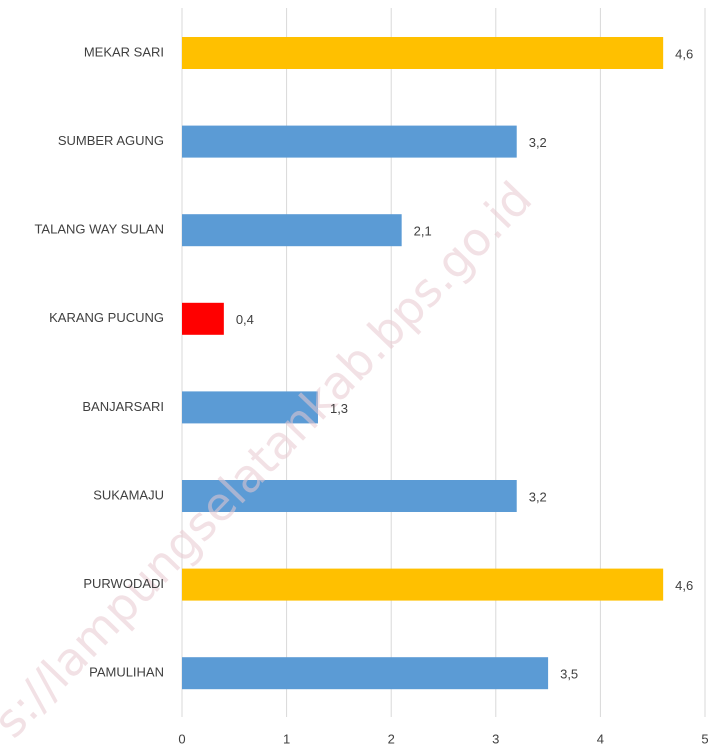 The height and width of the screenshot is (750, 708). Describe the element at coordinates (569, 674) in the screenshot. I see `value-label: 3,5` at that location.